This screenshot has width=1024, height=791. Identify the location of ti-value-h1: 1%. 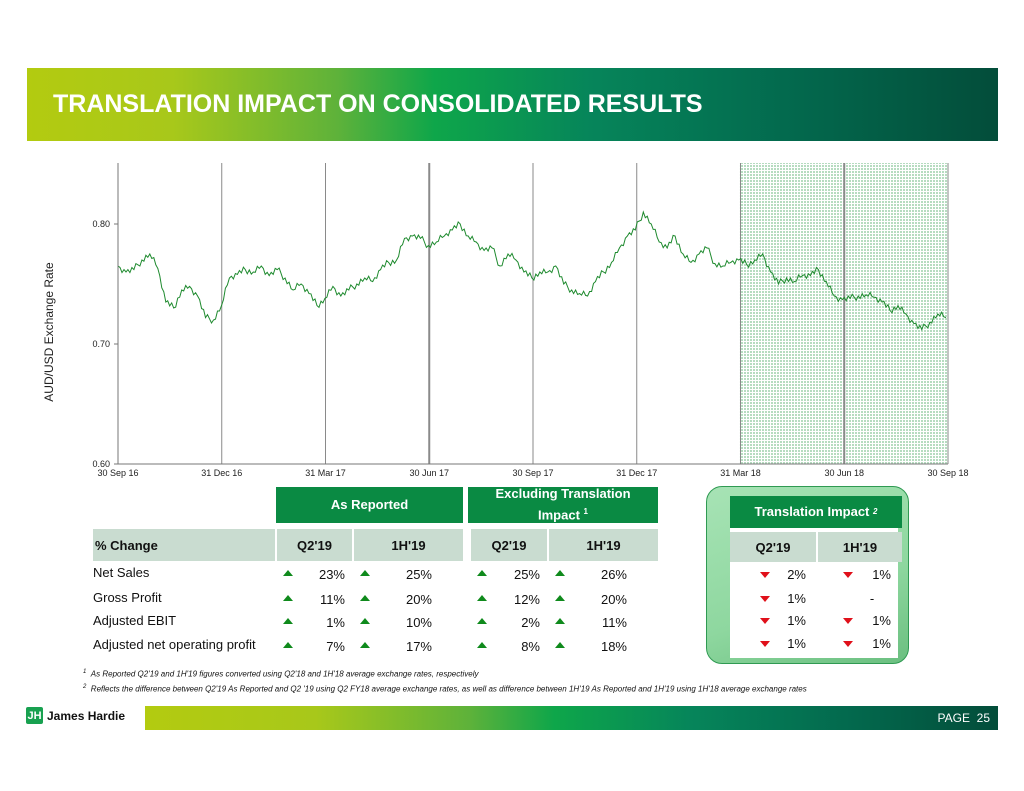
(881, 620).